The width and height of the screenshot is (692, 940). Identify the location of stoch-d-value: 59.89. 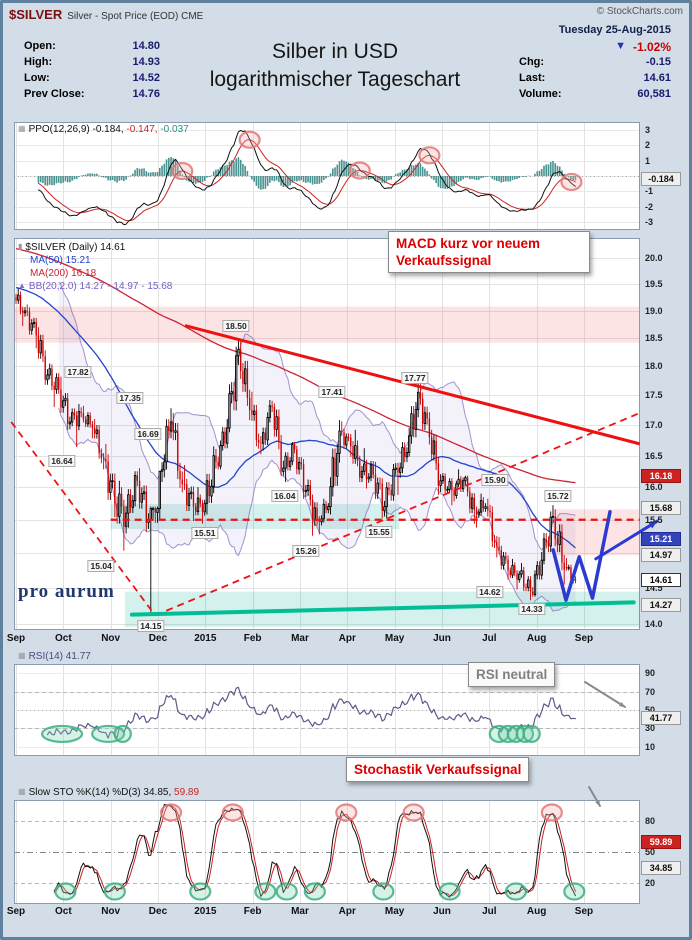
(187, 792).